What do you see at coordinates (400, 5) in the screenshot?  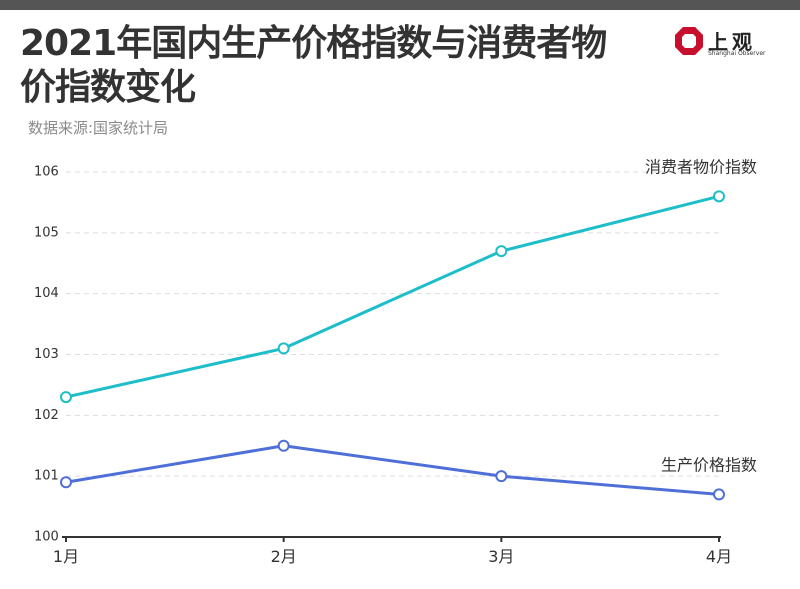 I see `top-bar` at bounding box center [400, 5].